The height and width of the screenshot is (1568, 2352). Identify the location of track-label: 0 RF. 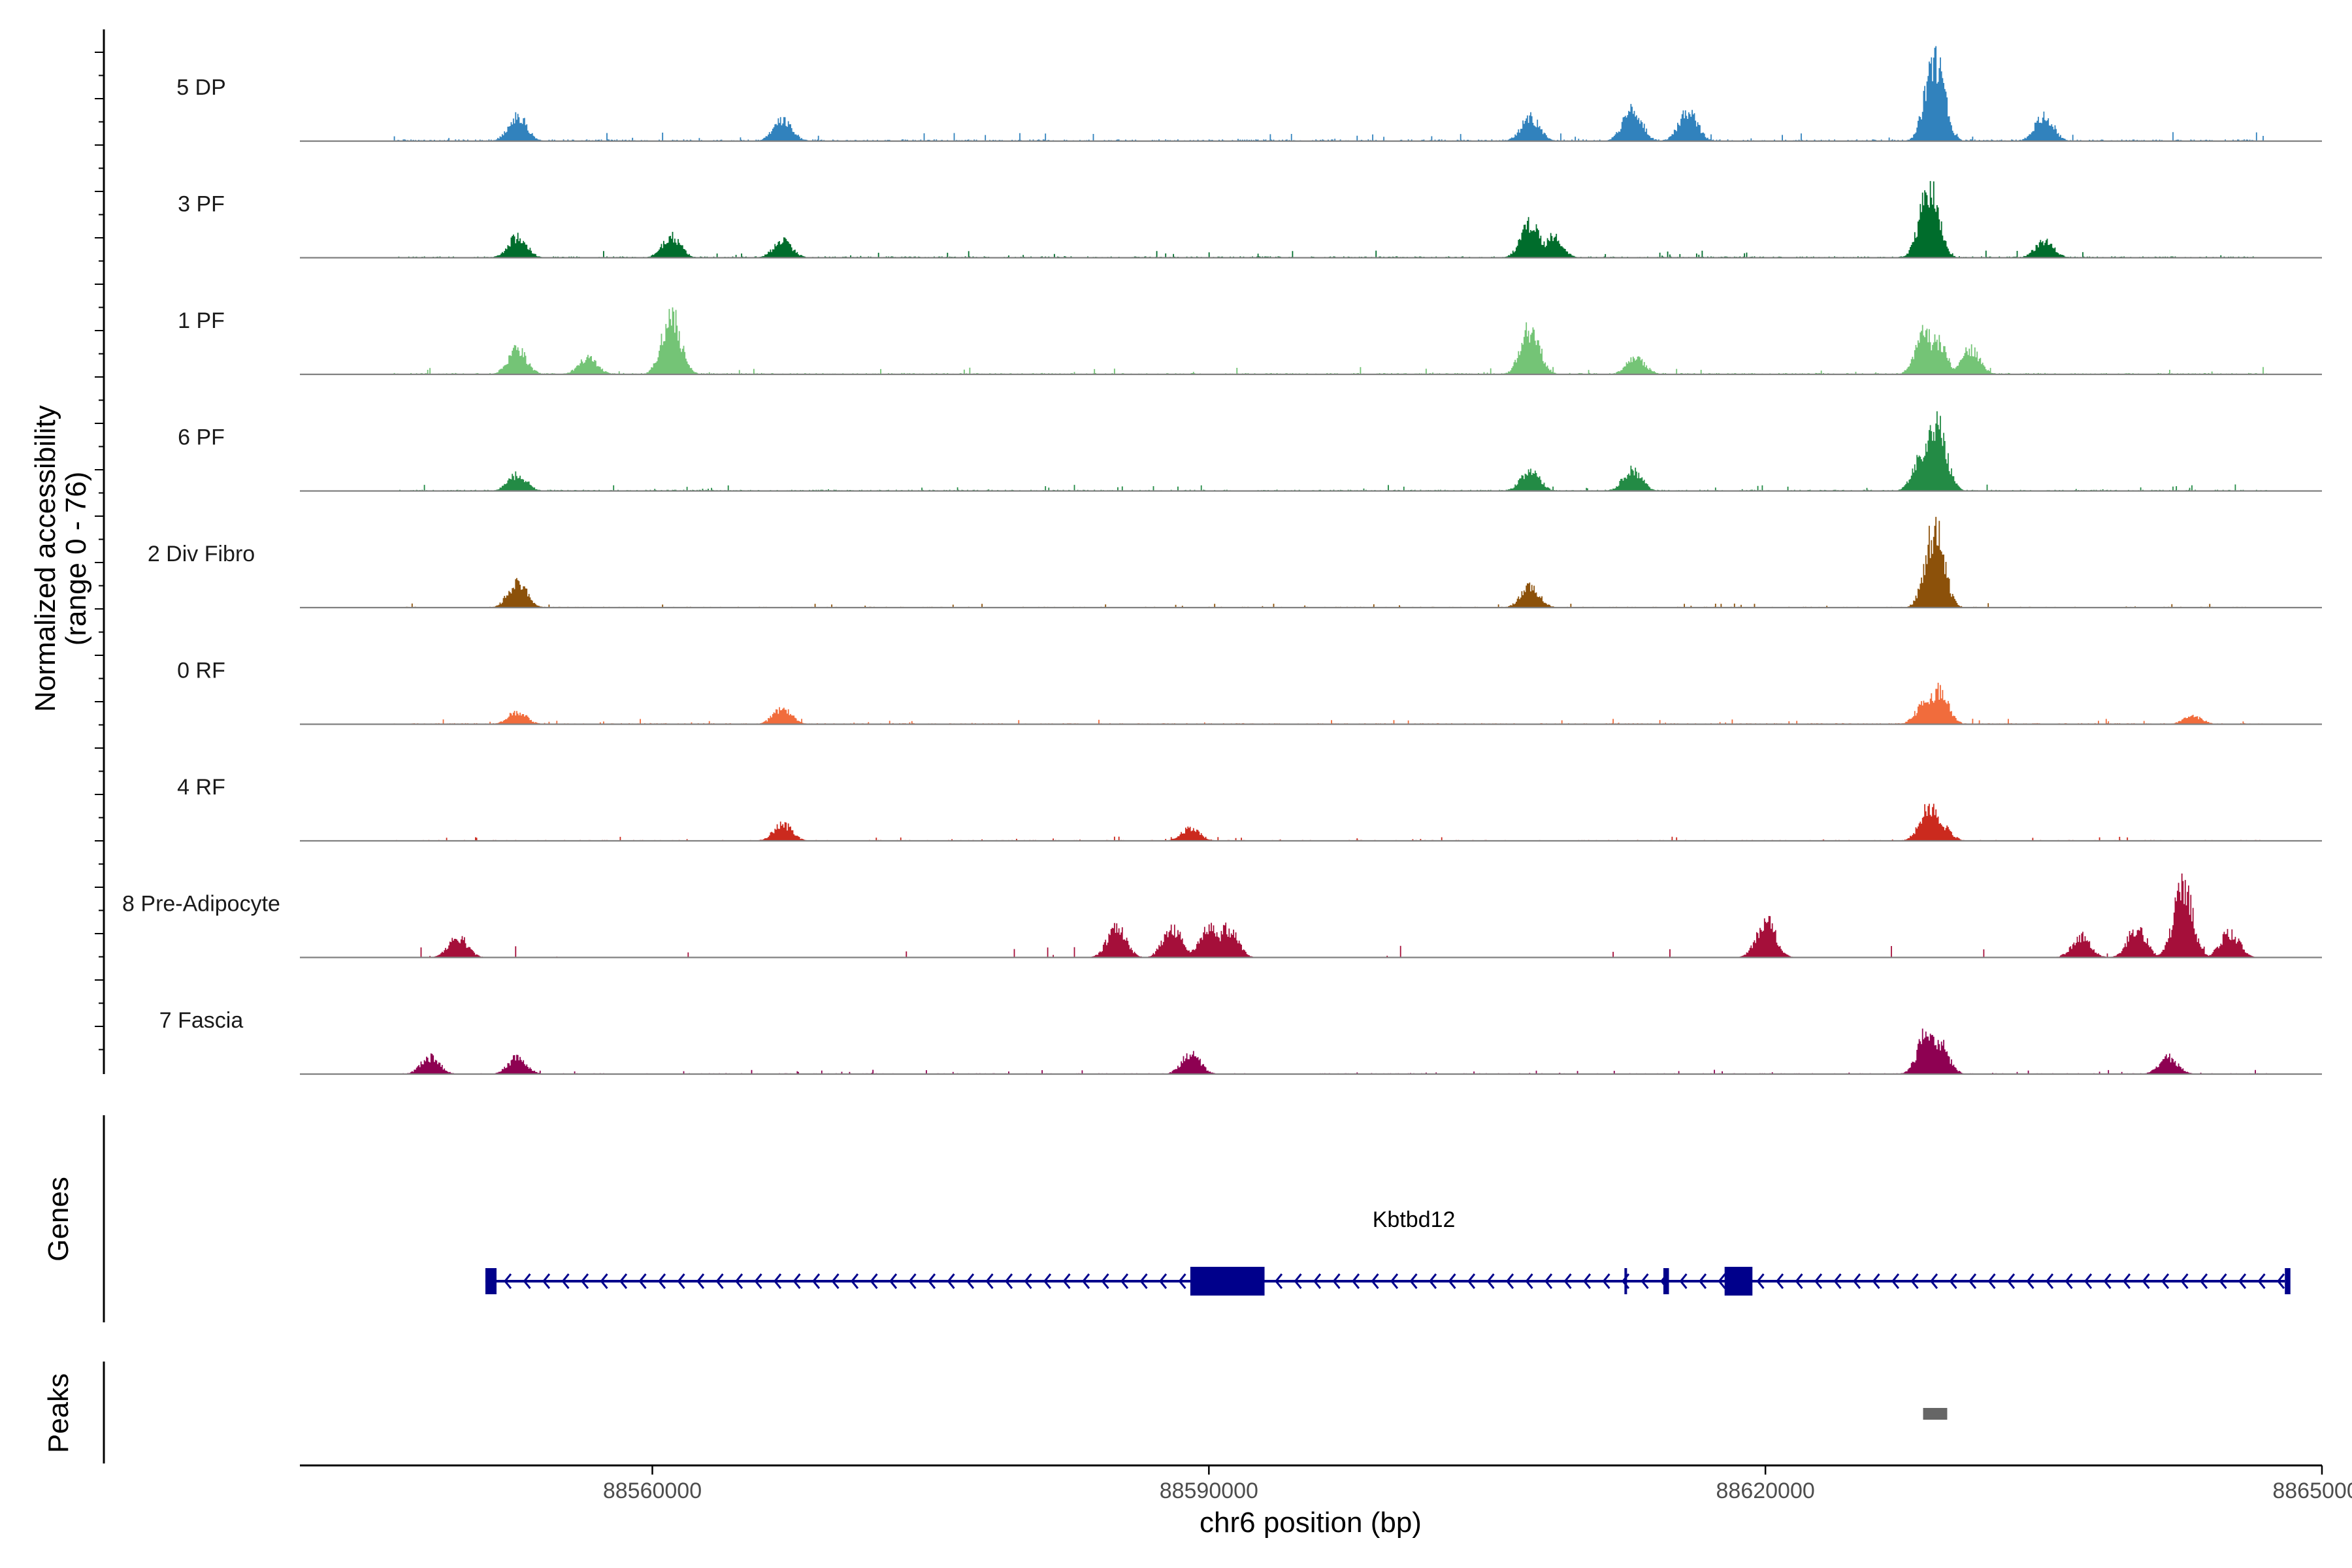
(201, 671).